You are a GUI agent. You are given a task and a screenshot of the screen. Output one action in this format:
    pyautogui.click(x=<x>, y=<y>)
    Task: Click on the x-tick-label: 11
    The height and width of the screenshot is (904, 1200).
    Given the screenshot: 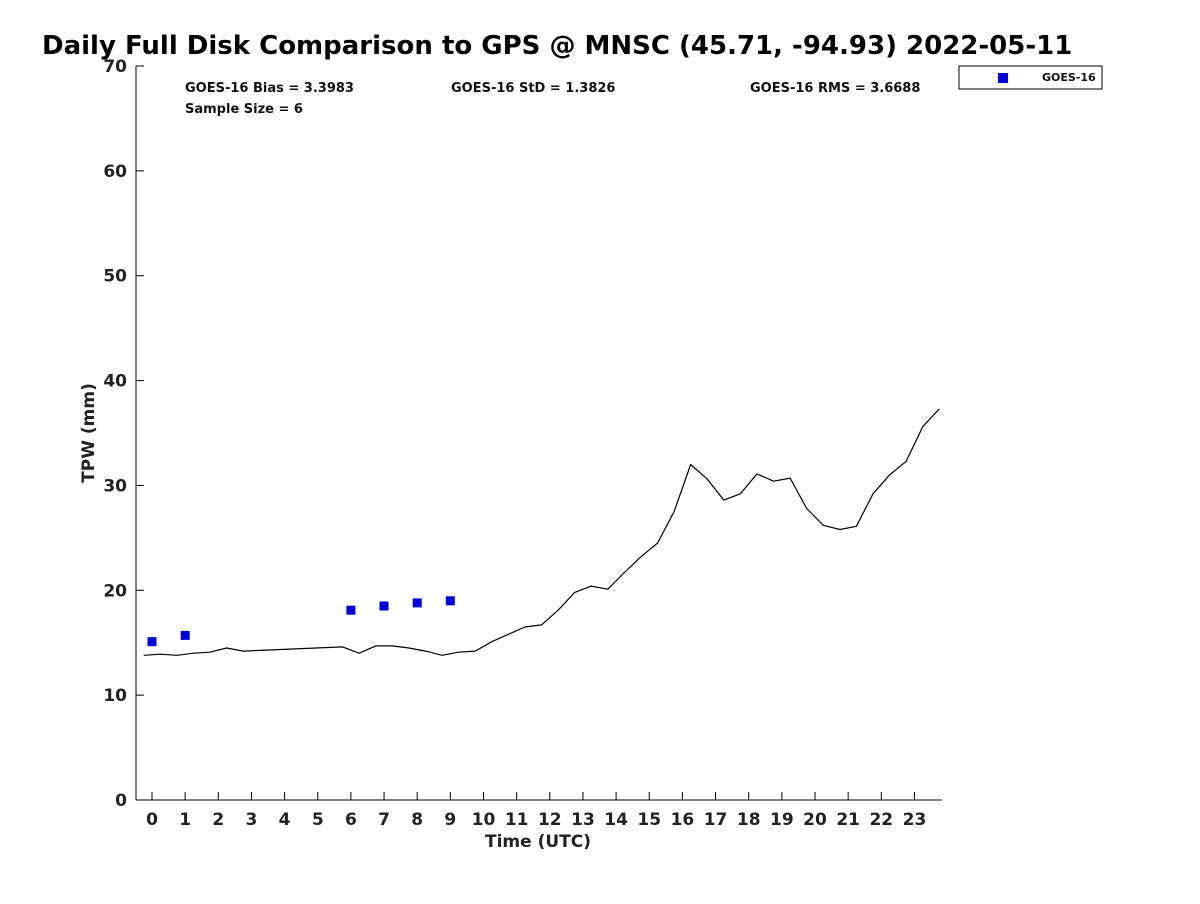 What is the action you would take?
    pyautogui.click(x=517, y=820)
    